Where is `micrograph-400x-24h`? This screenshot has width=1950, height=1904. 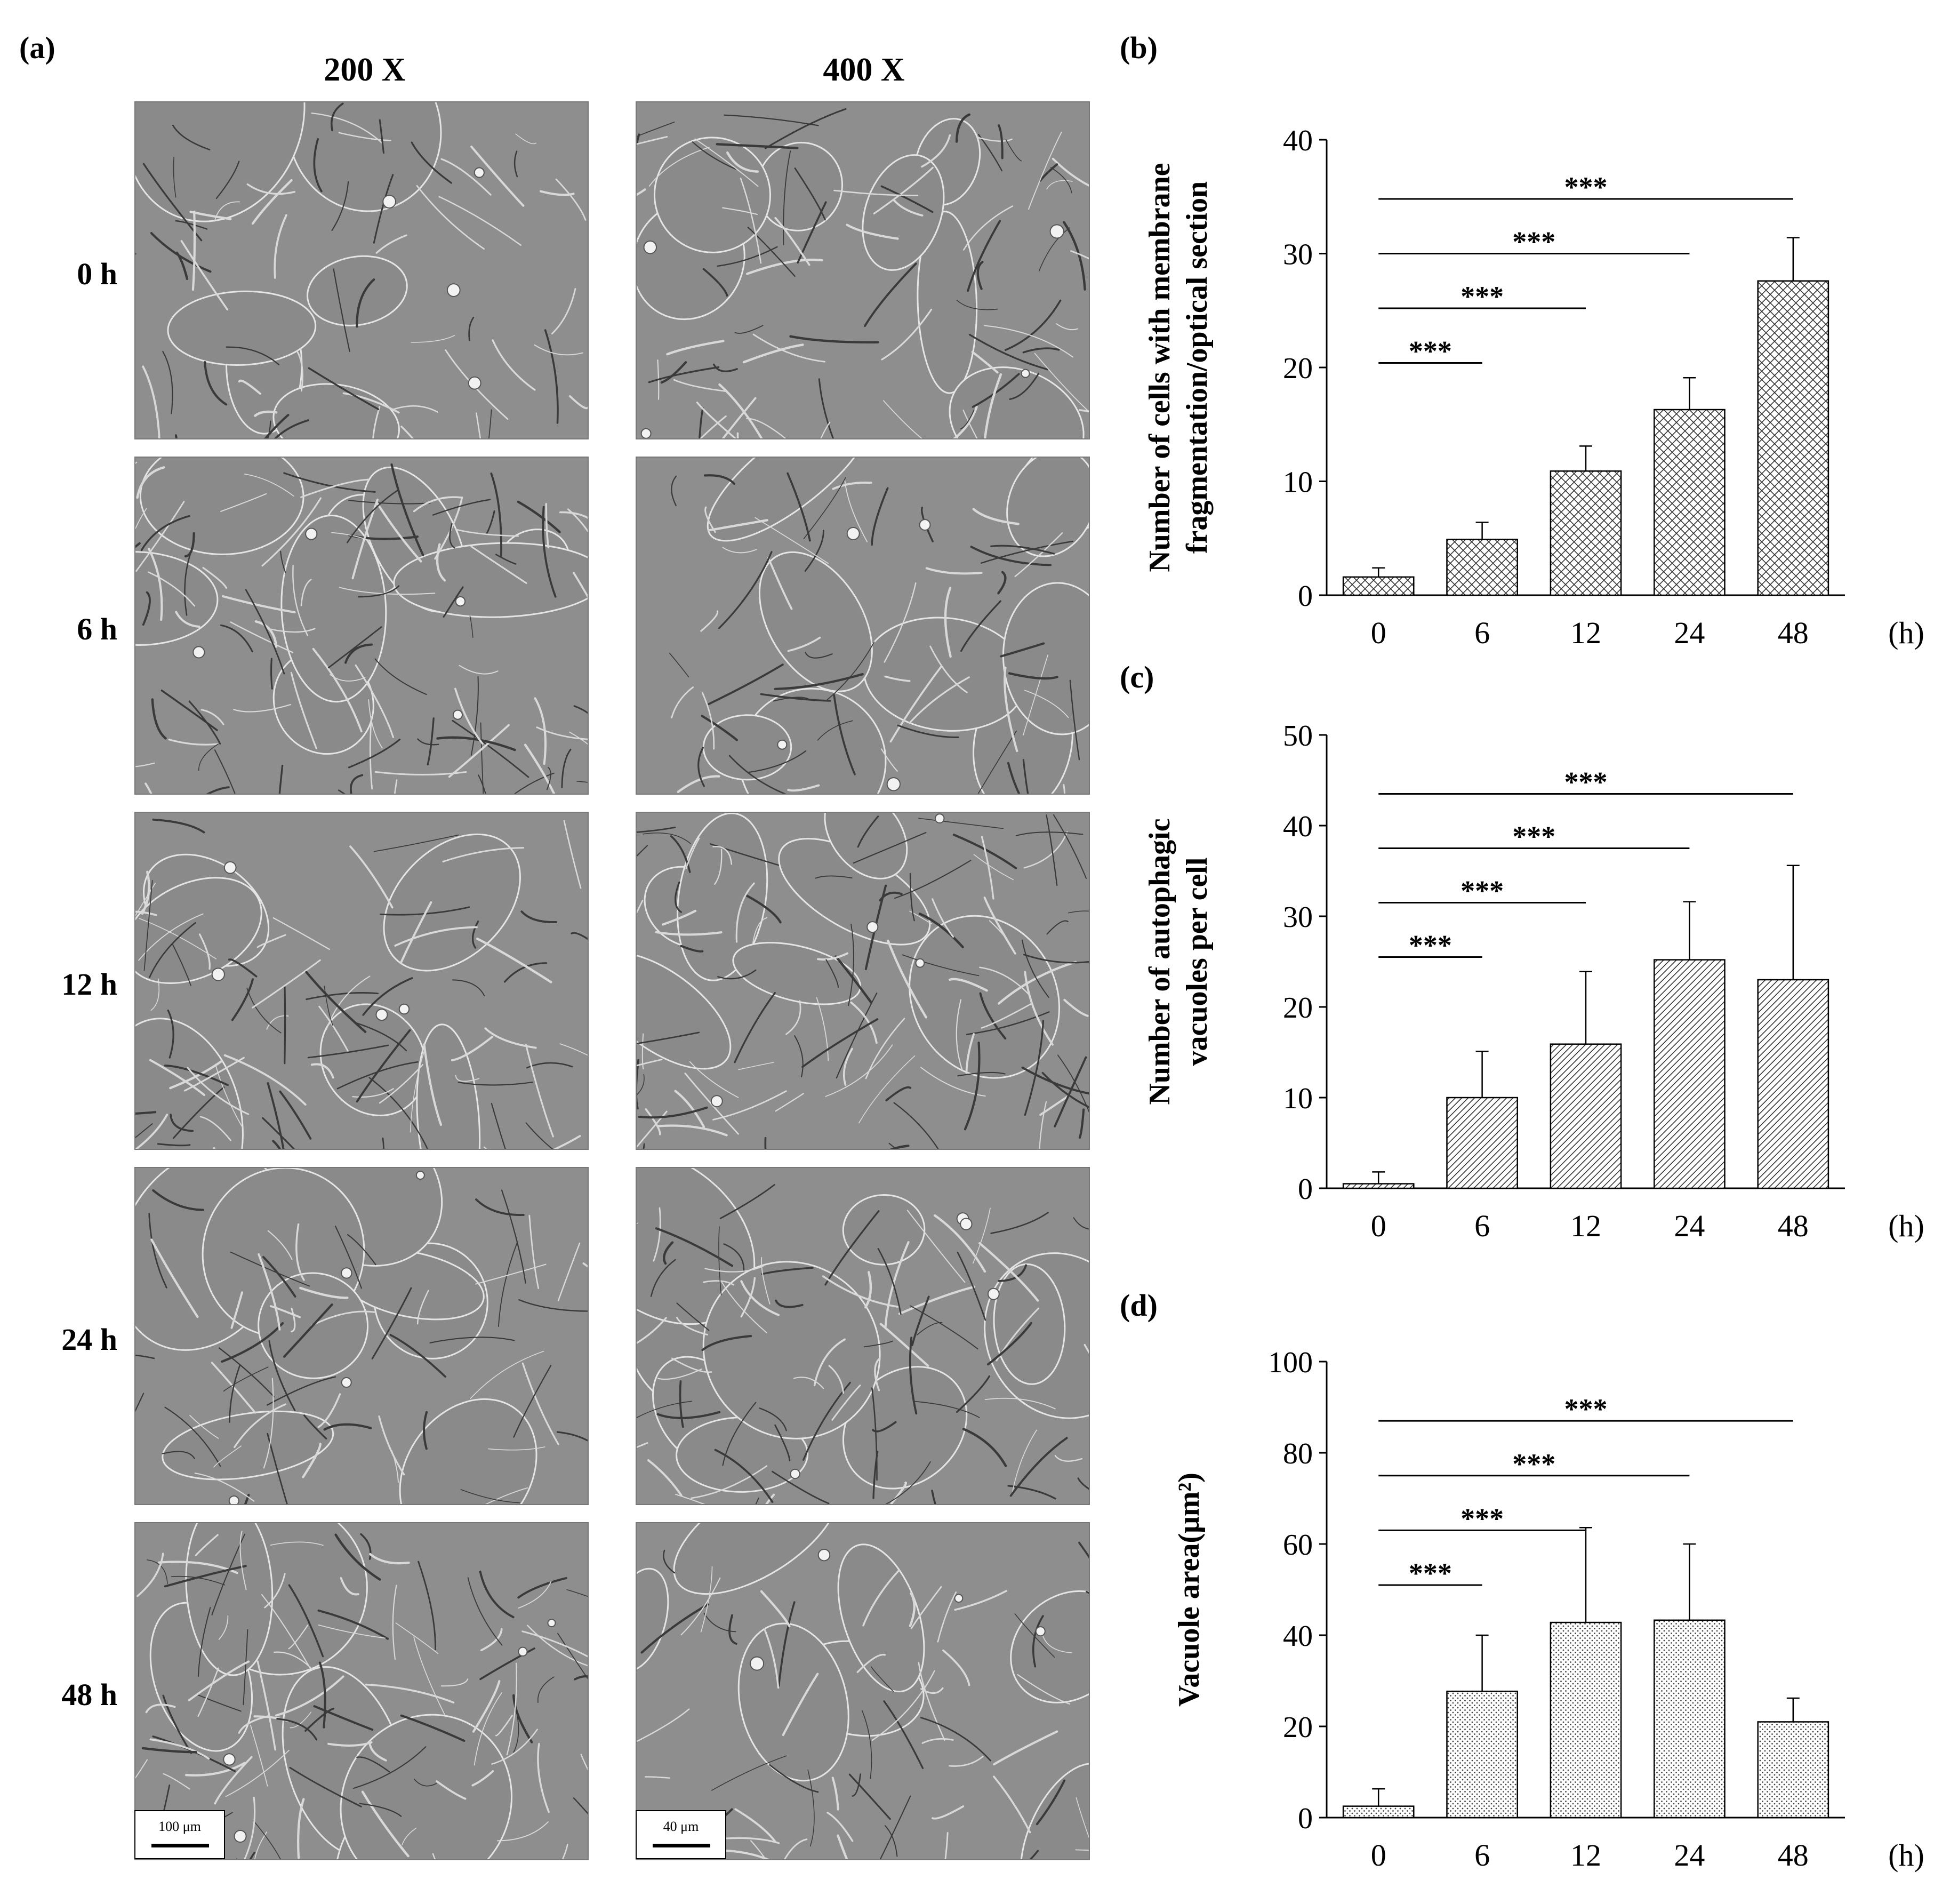
micrograph-400x-24h is located at coordinates (863, 1336).